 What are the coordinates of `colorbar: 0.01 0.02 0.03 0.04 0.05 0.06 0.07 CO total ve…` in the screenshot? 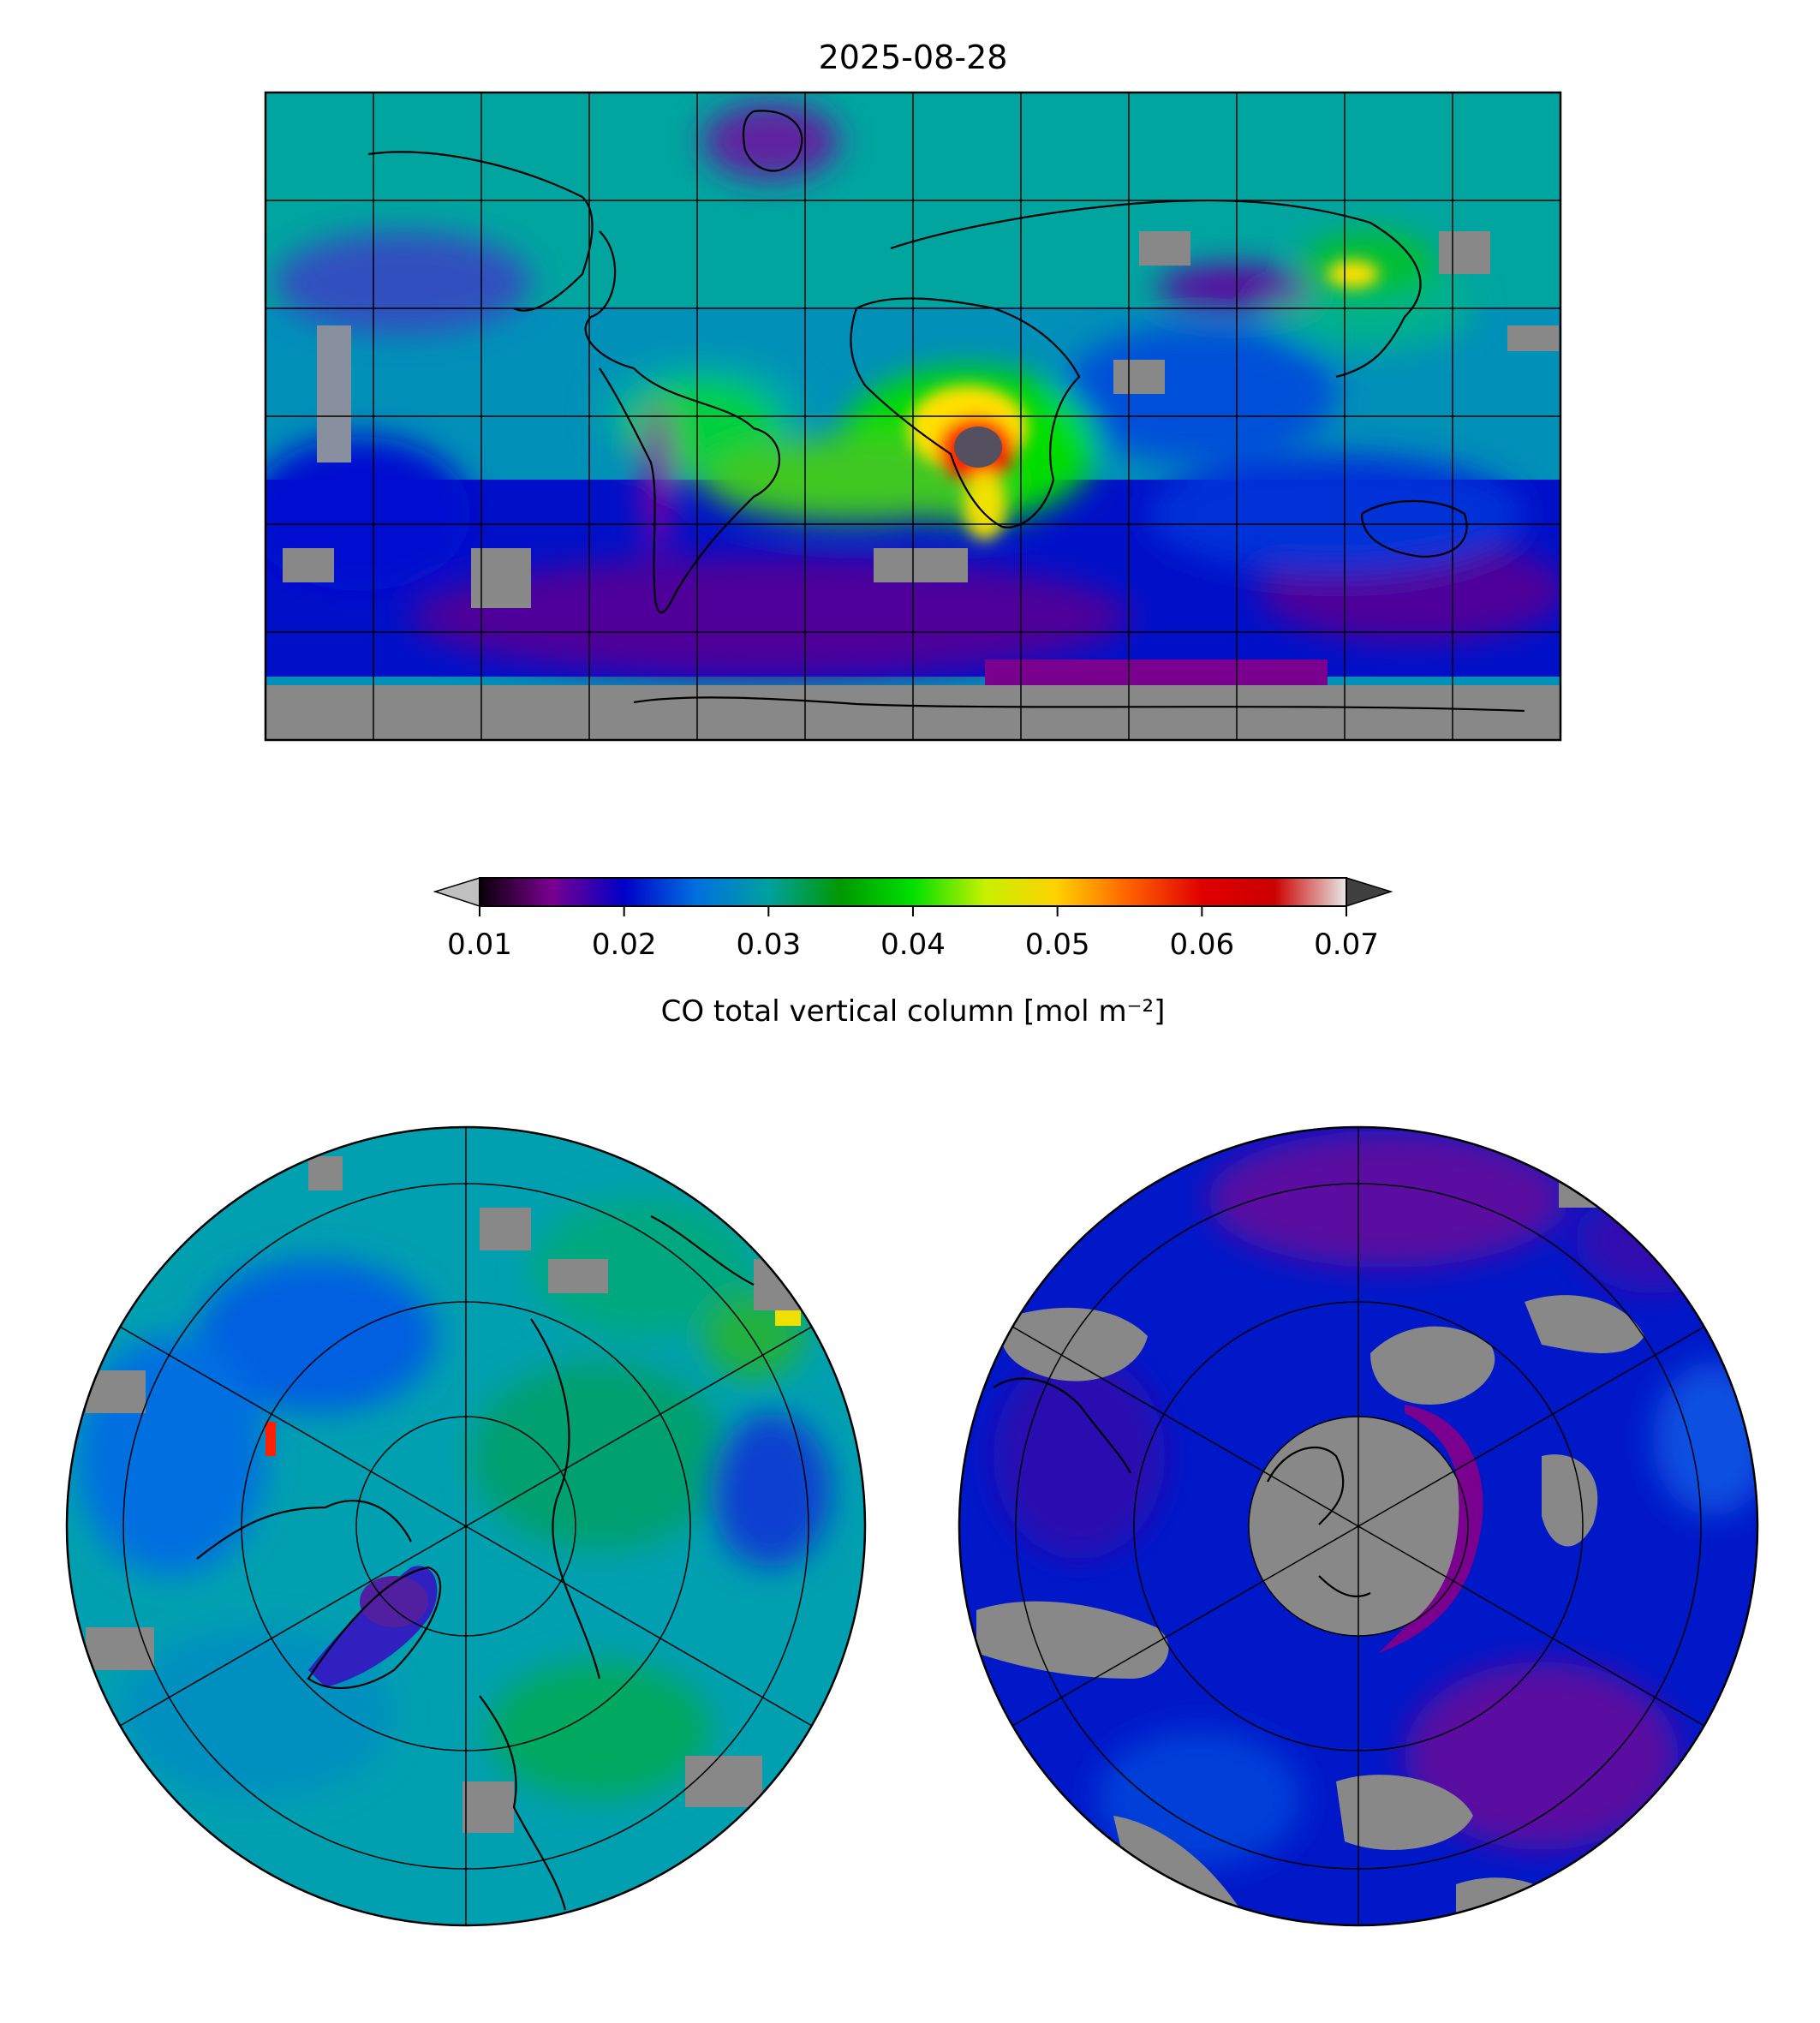 It's located at (913, 953).